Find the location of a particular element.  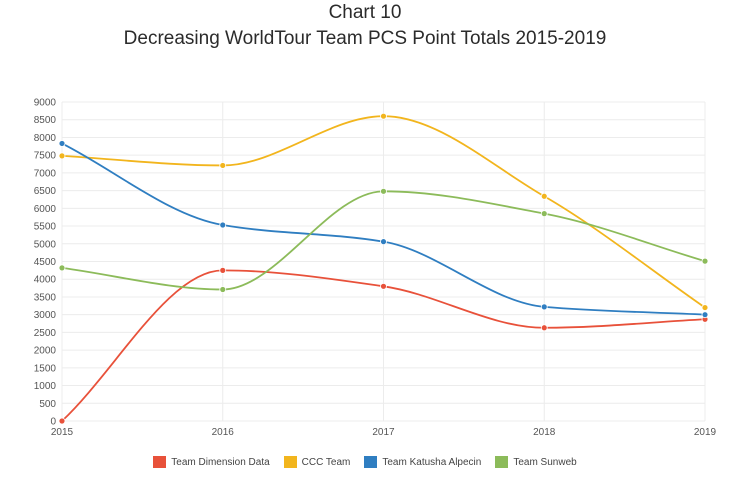

x-tick-label: 2017 is located at coordinates (383, 432).